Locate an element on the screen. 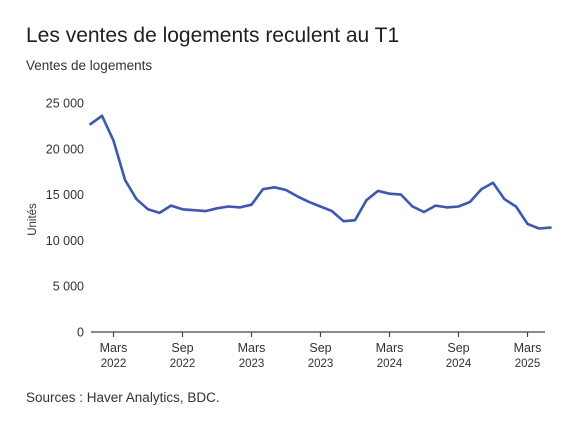 This screenshot has height=432, width=575. source-note: Sources : Haver Analytics, BDC. is located at coordinates (123, 397).